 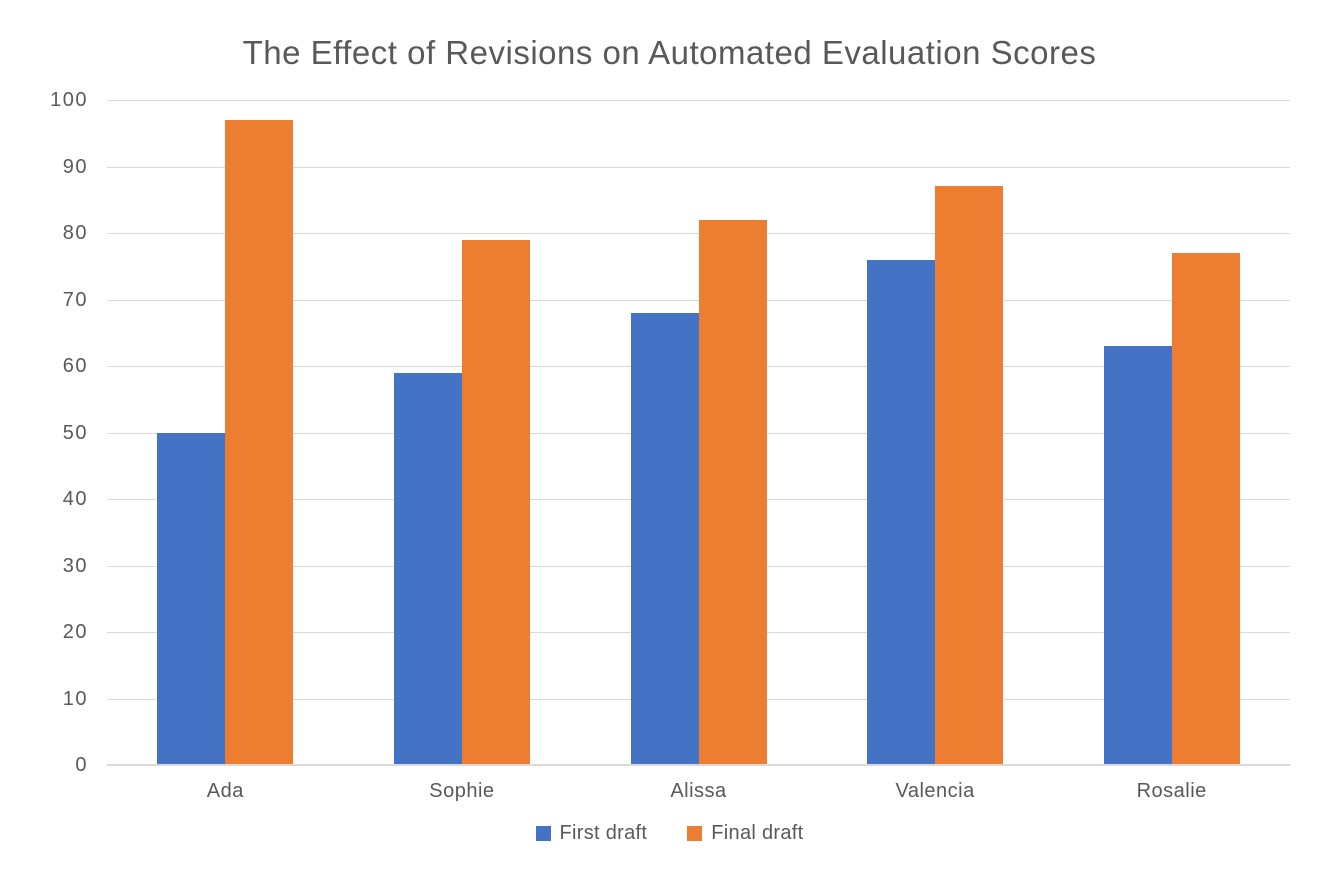 I want to click on legend-item-first-draft: First draft, so click(x=591, y=833).